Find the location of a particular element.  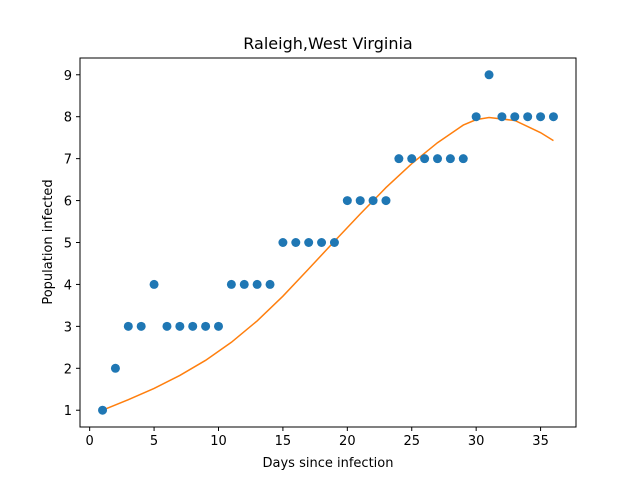

y-tick-label: 6 is located at coordinates (68, 202).